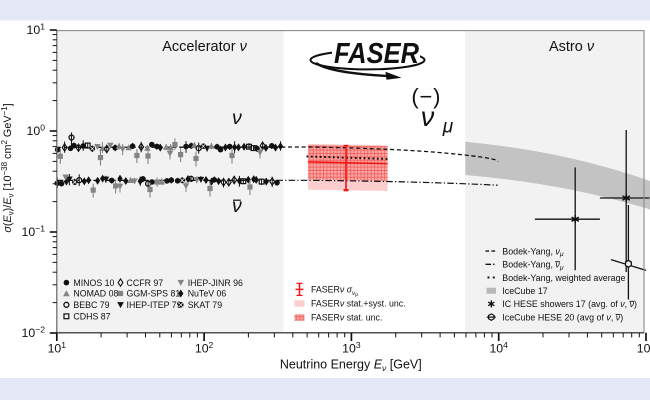 Image resolution: width=650 pixels, height=400 pixels. Describe the element at coordinates (572, 47) in the screenshot. I see `svg-text: Astro ν` at that location.